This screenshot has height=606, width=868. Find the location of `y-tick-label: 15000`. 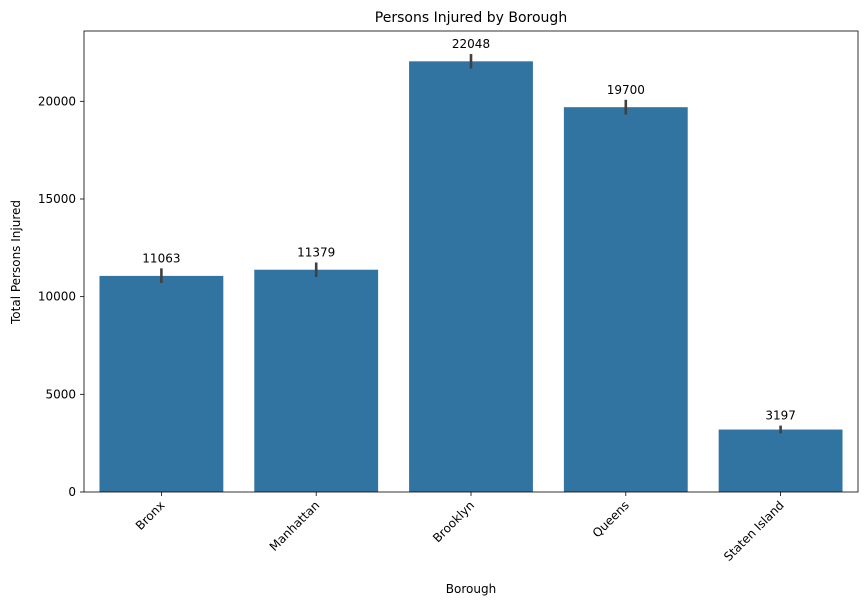

y-tick-label: 15000 is located at coordinates (57, 199).